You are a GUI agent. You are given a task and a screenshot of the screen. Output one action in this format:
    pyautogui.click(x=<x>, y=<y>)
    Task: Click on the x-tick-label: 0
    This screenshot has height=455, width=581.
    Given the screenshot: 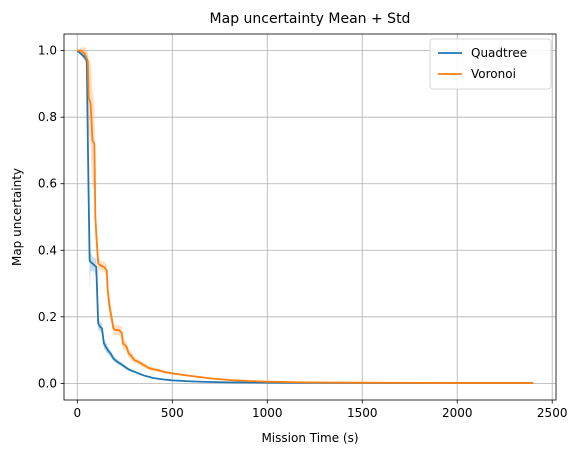 What is the action you would take?
    pyautogui.click(x=77, y=413)
    